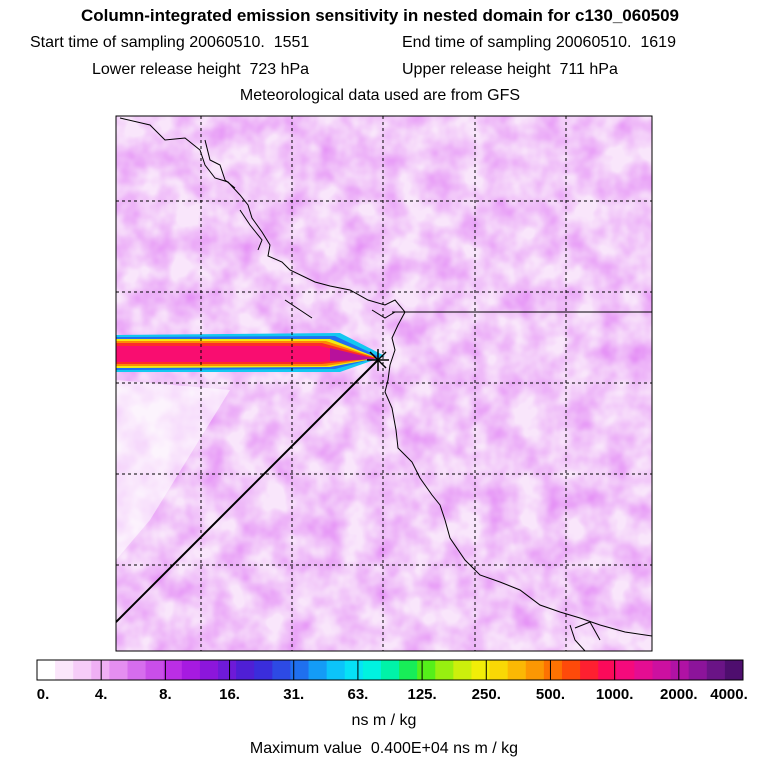 The image size is (768, 768). Describe the element at coordinates (679, 694) in the screenshot. I see `colorbar-label: 2000.` at that location.